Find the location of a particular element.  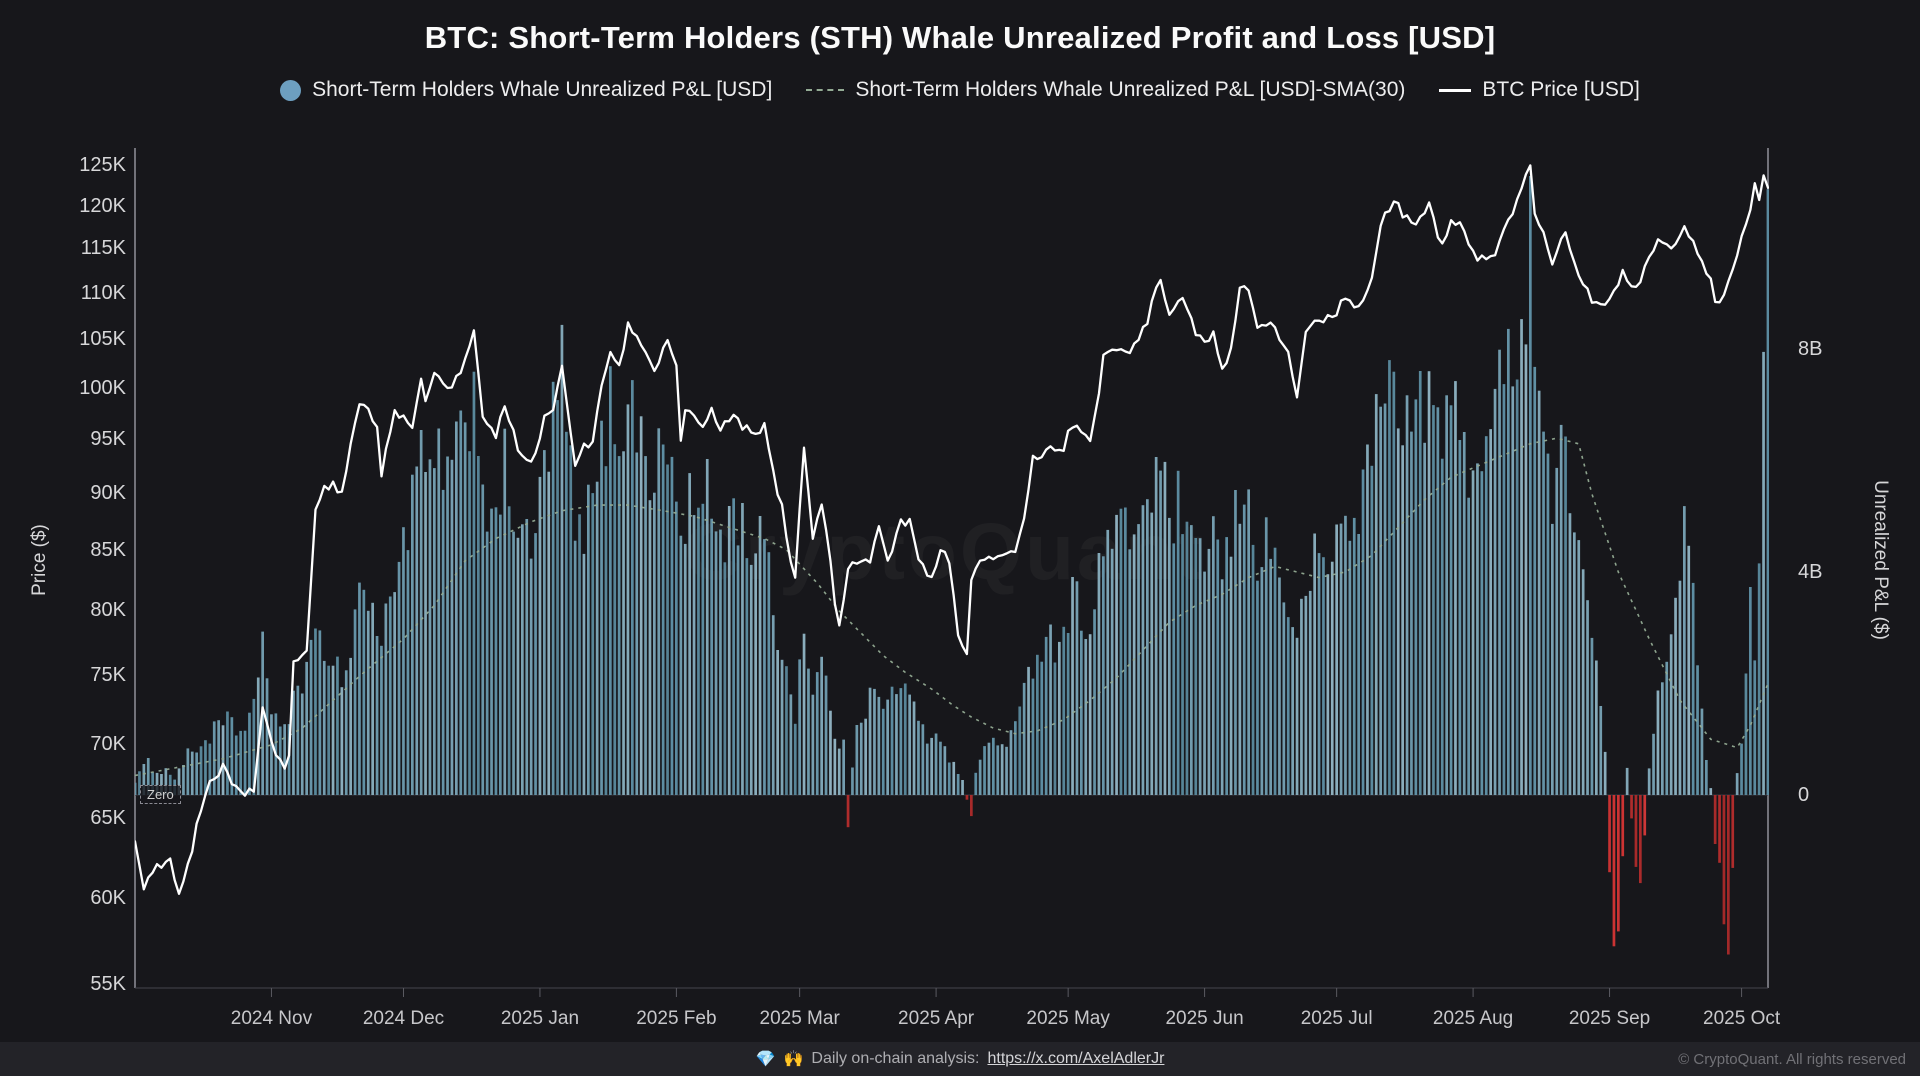

month-label: 2025 Apr is located at coordinates (936, 1018).